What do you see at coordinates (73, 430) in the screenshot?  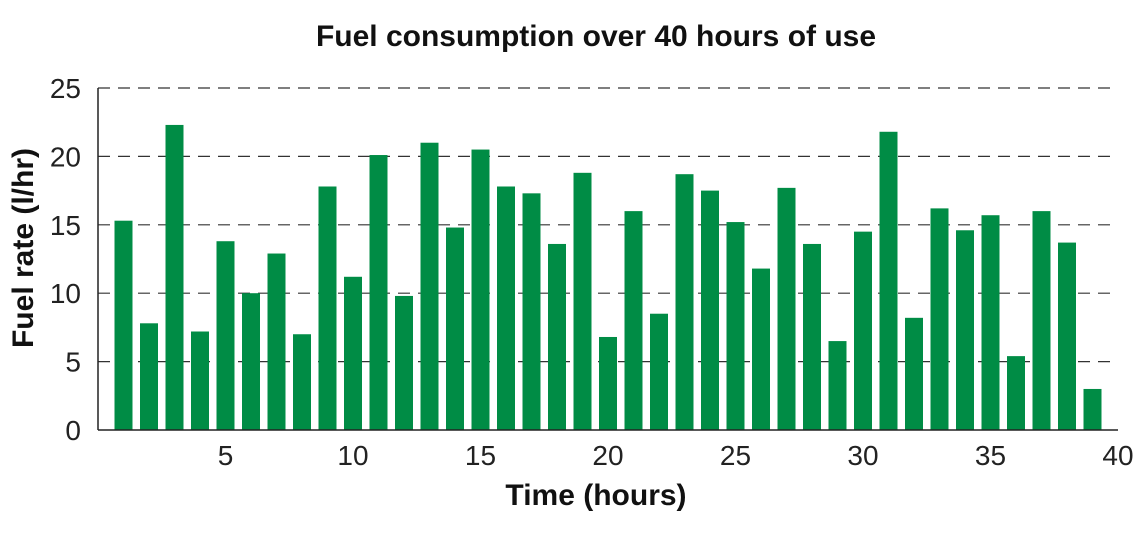 I see `y-tick-label: 0` at bounding box center [73, 430].